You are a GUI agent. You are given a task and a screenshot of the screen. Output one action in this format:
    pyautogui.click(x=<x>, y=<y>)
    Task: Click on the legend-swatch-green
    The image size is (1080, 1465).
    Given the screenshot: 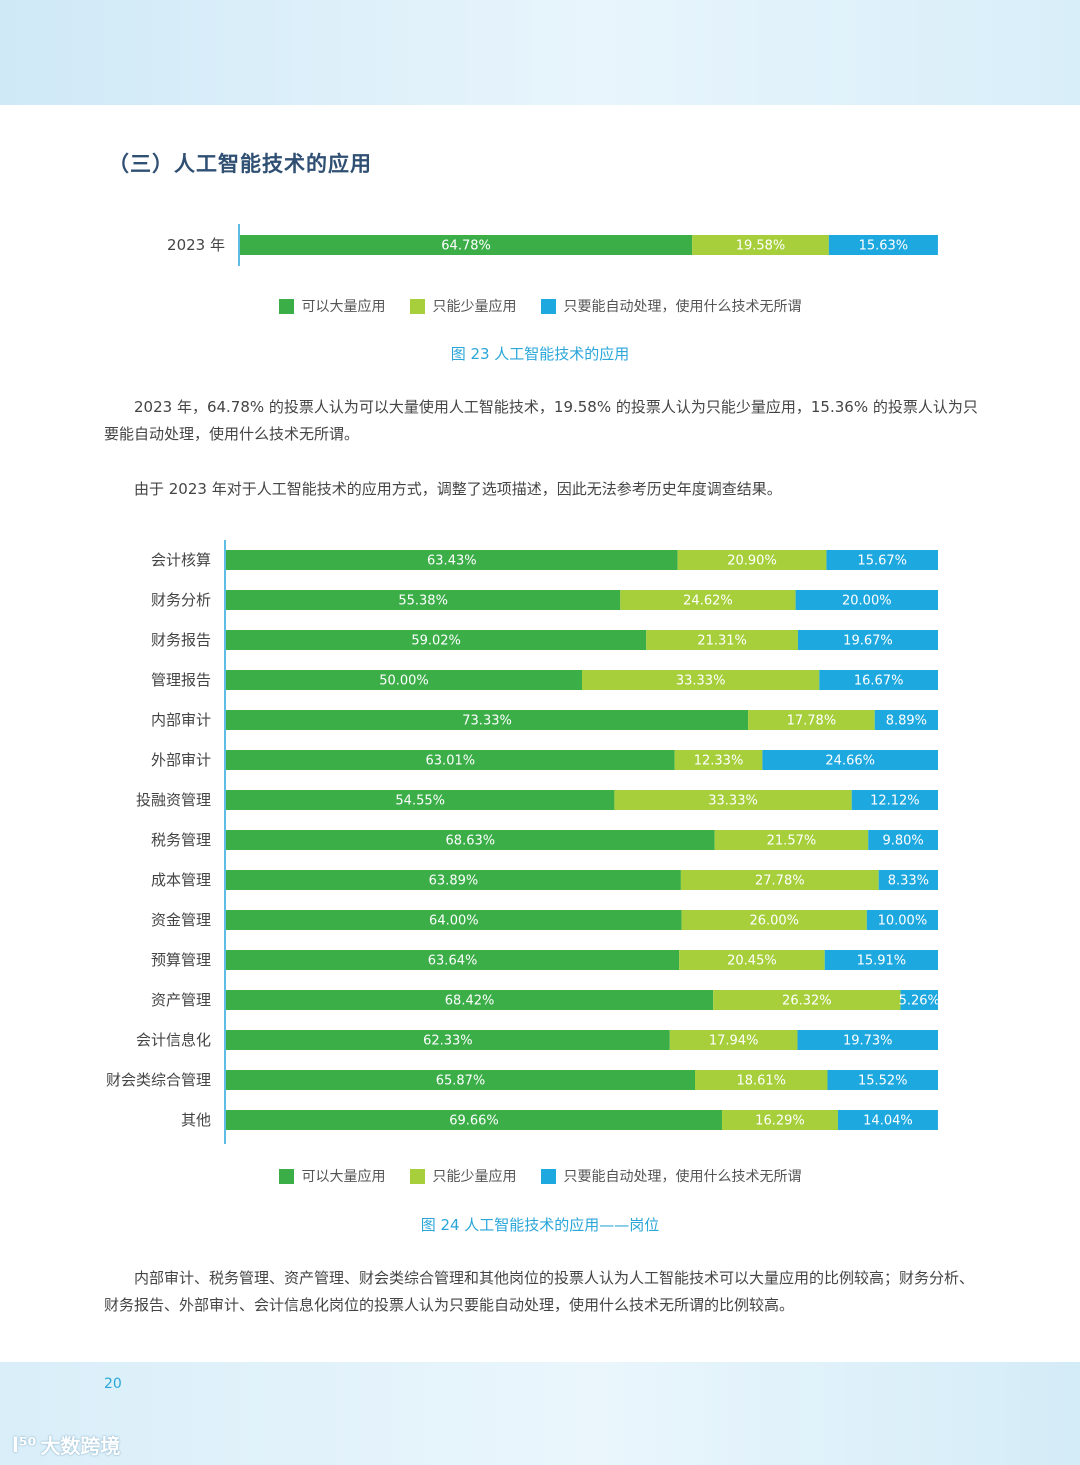 What is the action you would take?
    pyautogui.click(x=286, y=1176)
    